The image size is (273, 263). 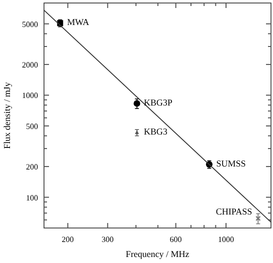 I want to click on x-tick-label: 1000, so click(x=226, y=239).